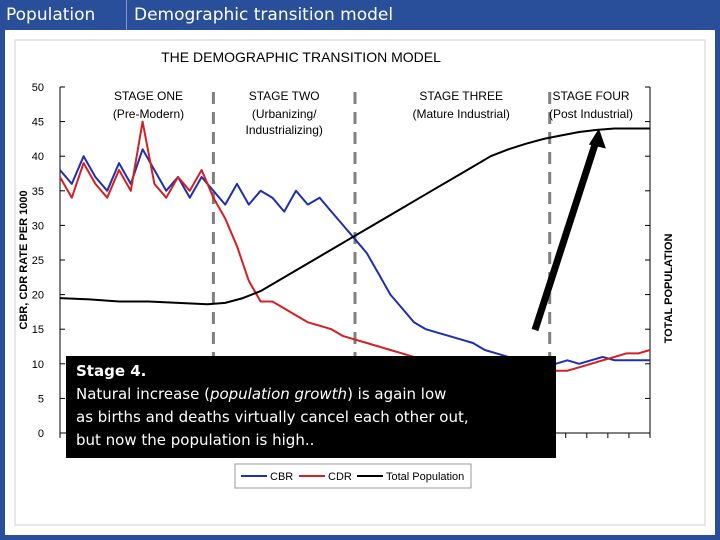  Describe the element at coordinates (591, 114) in the screenshot. I see `stage-sublabel: (Post Industrial)` at that location.